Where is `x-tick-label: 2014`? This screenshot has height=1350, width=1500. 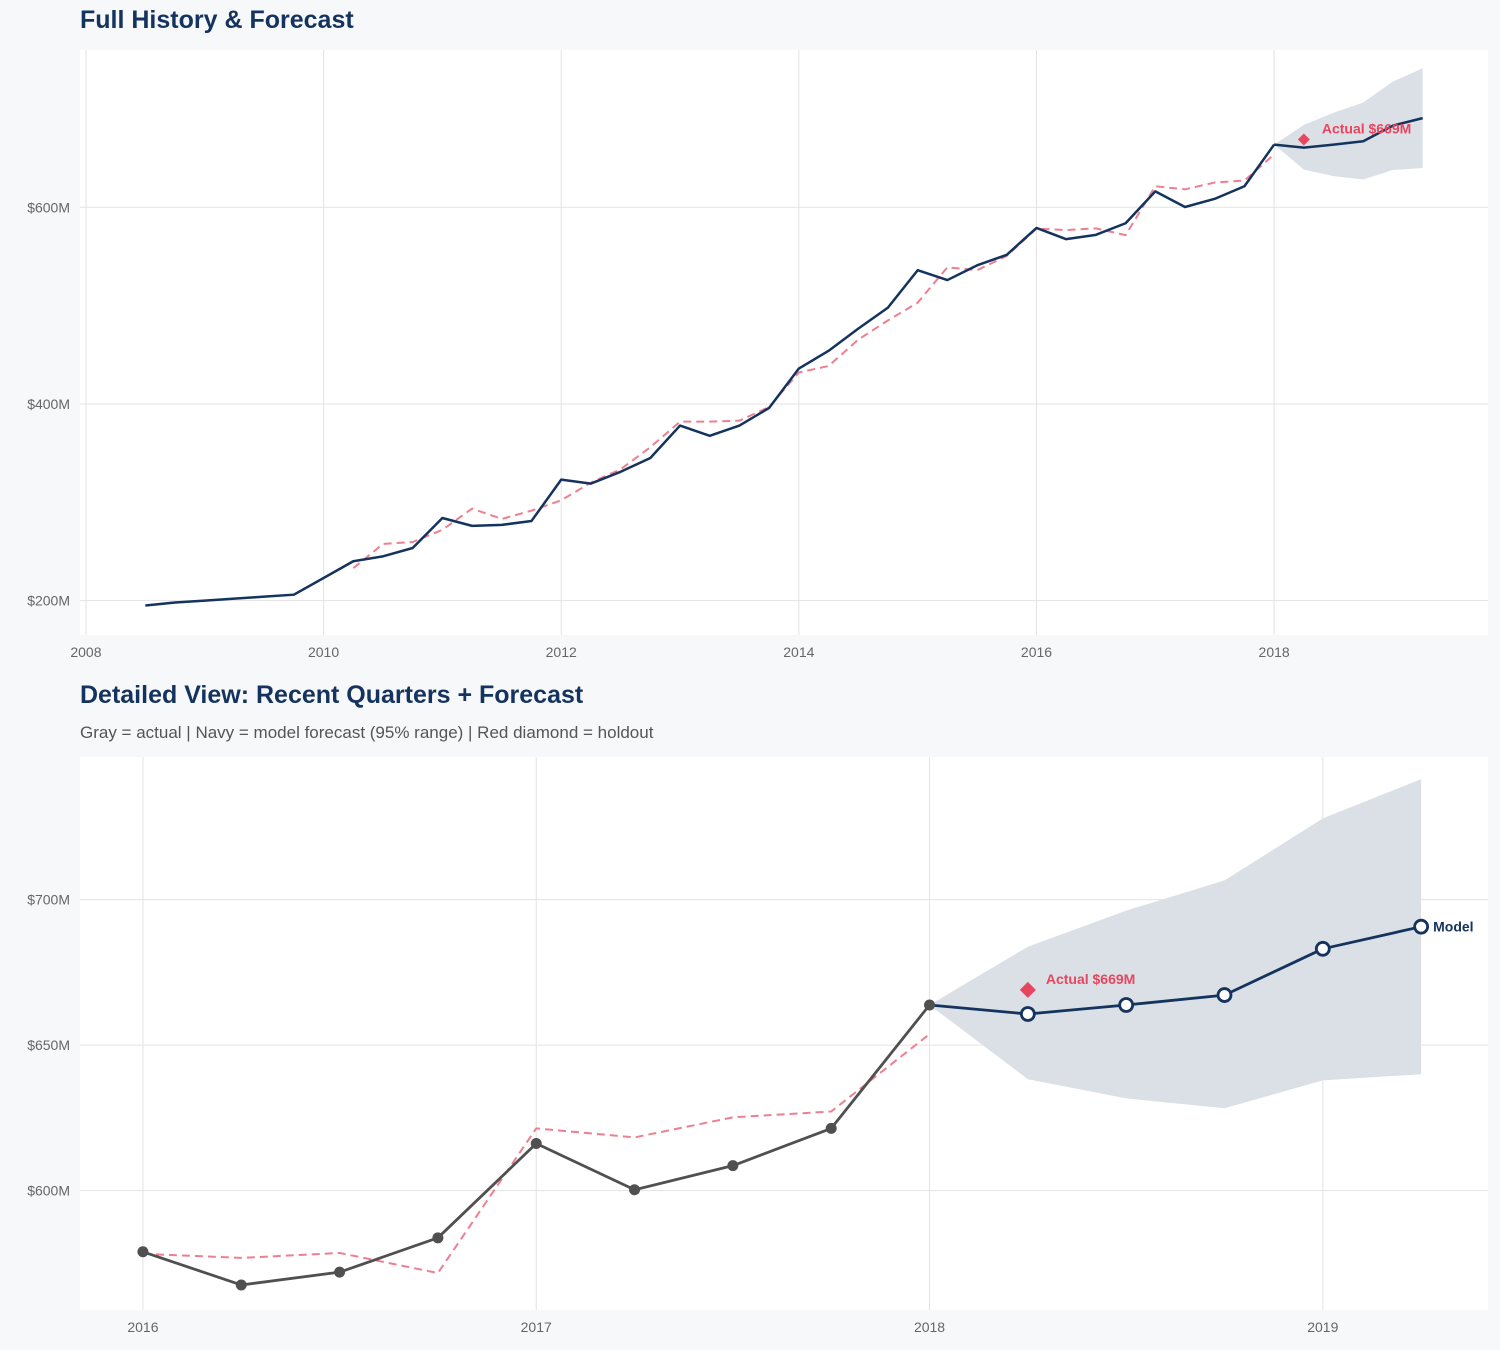 x-tick-label: 2014 is located at coordinates (798, 652).